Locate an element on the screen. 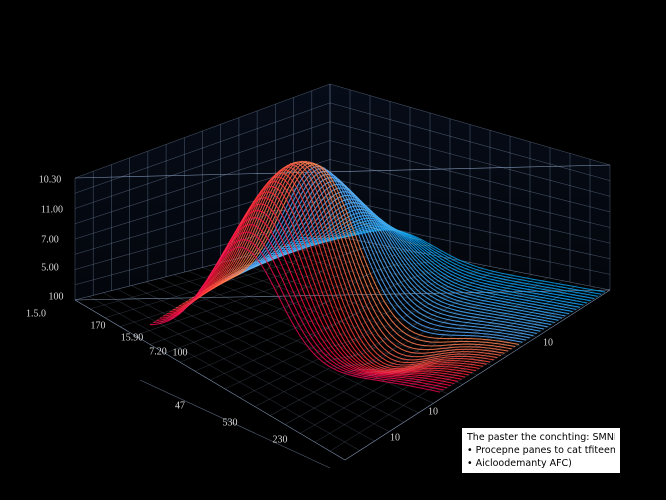 Image resolution: width=666 pixels, height=500 pixels. tick-label: 15.90 is located at coordinates (132, 337).